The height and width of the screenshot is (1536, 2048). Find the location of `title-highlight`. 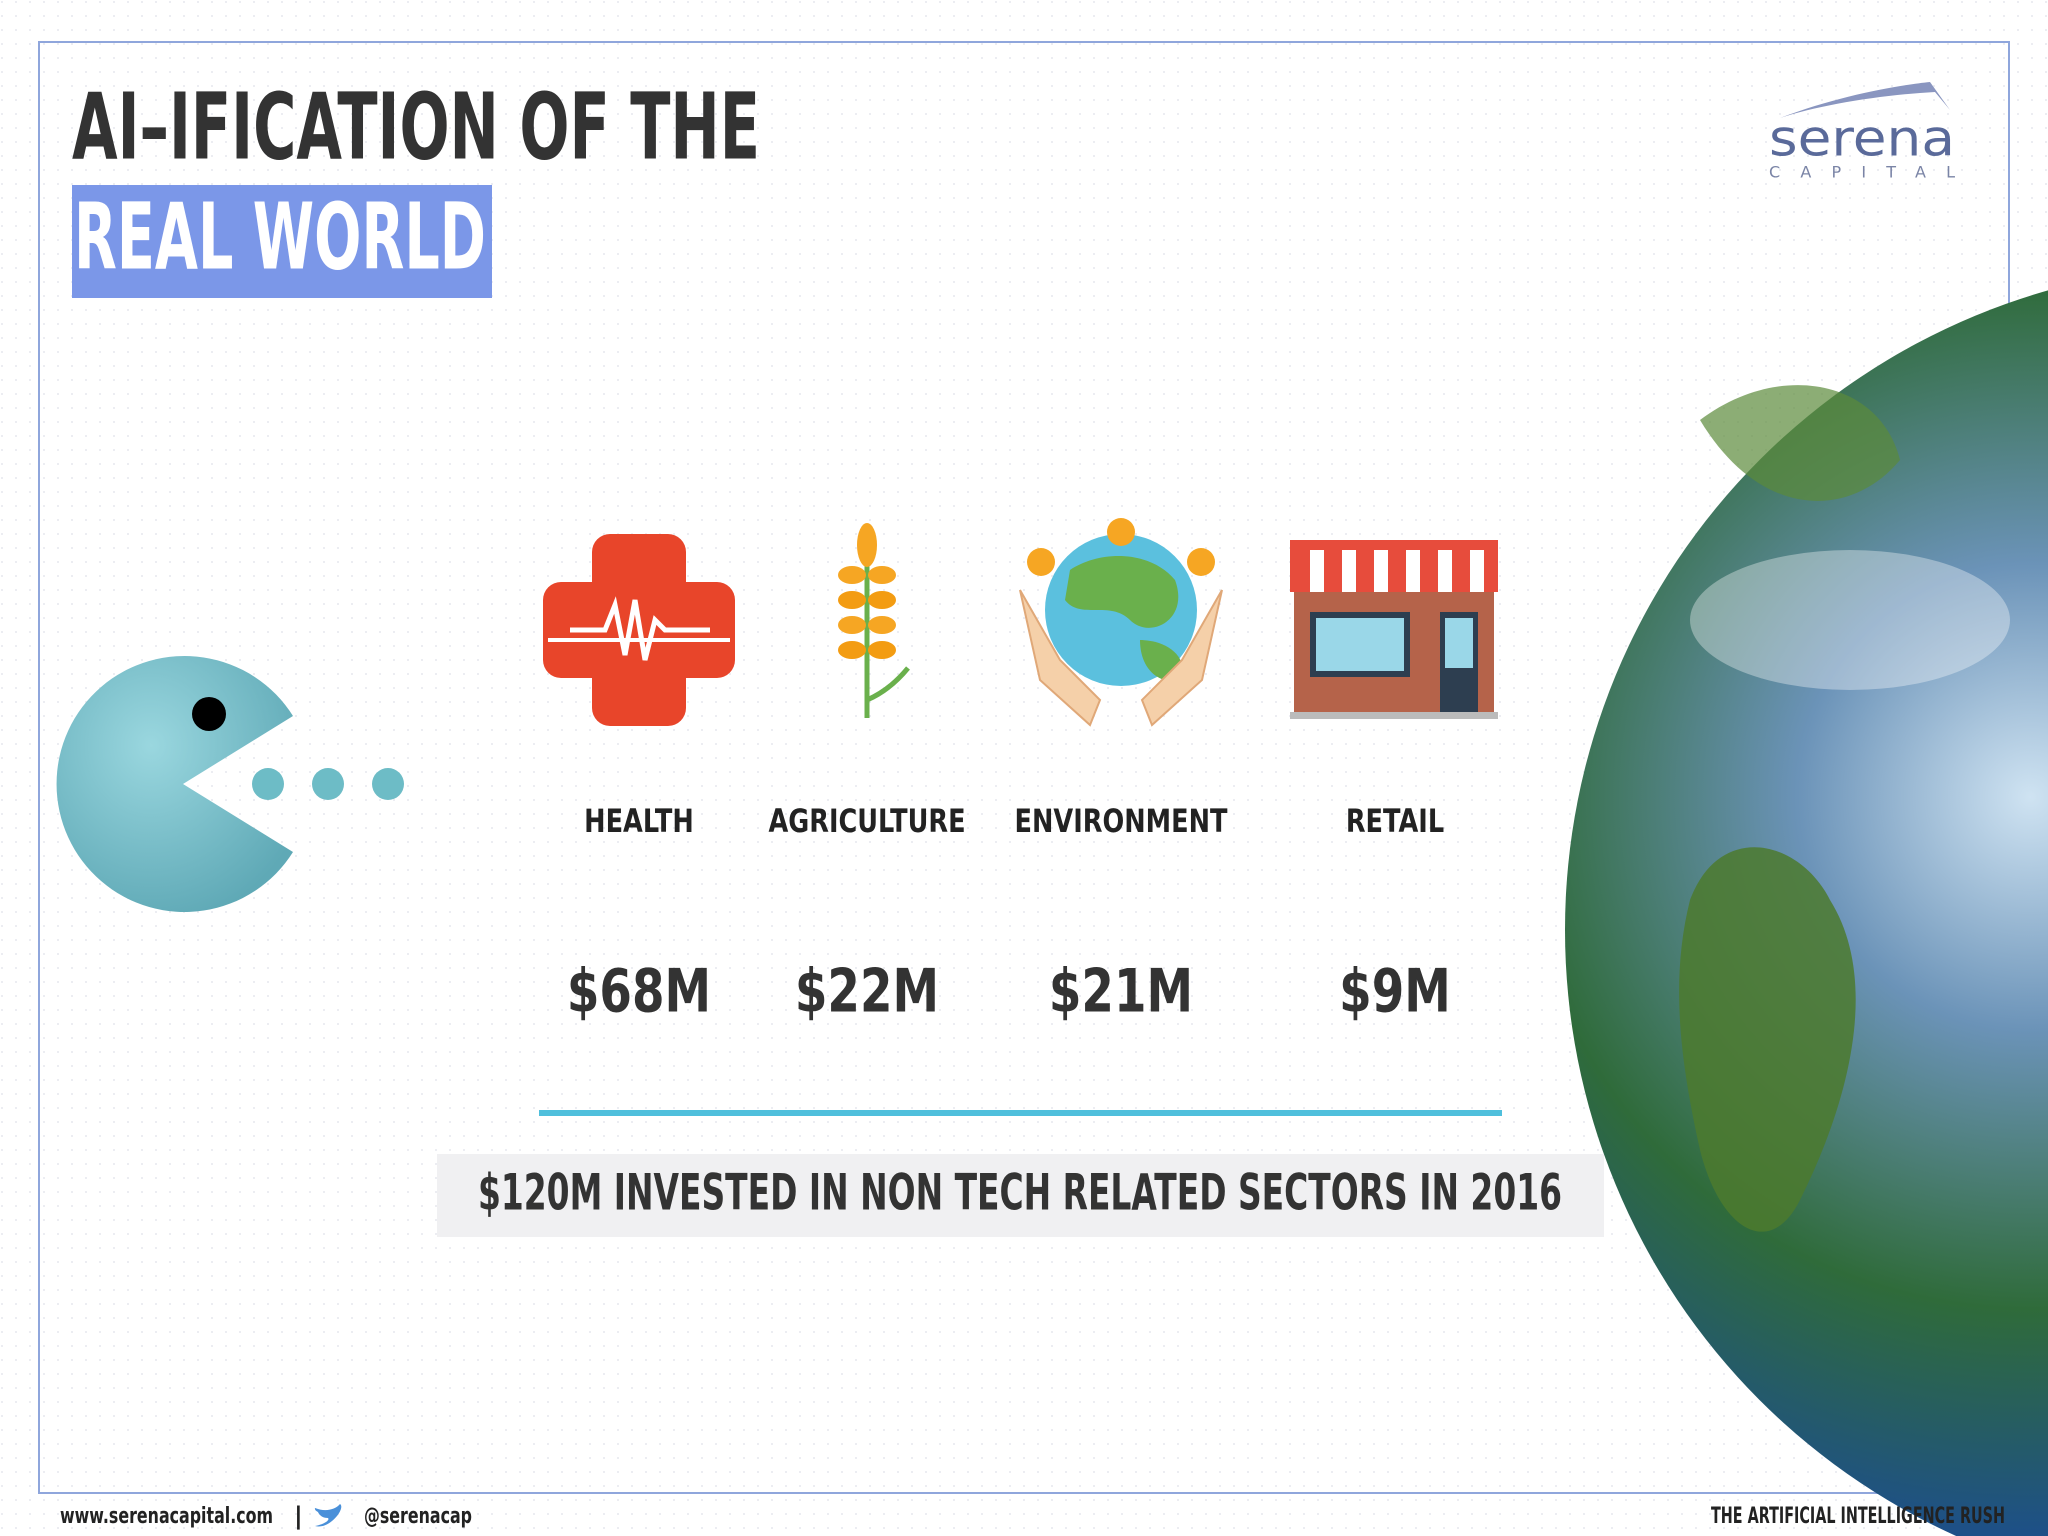

title-highlight is located at coordinates (282, 241).